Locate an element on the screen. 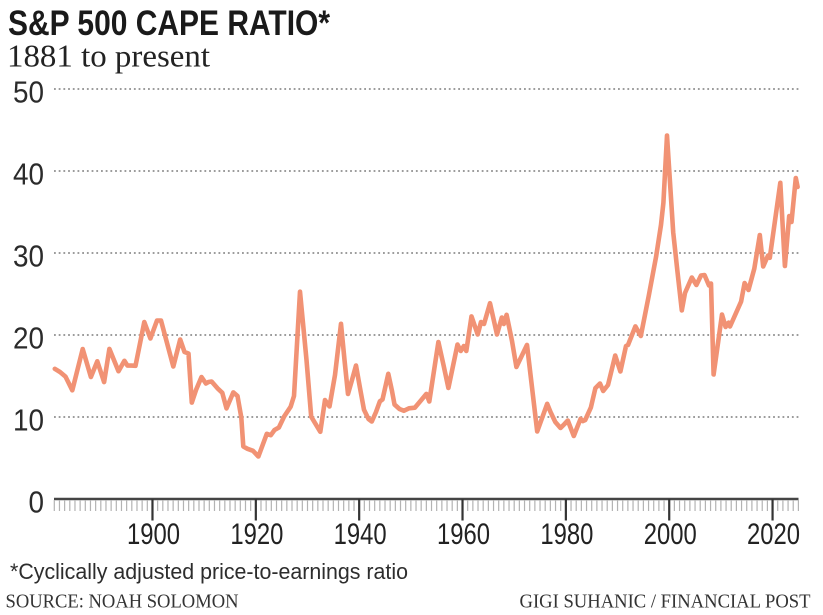 The image size is (823, 615). svg-text: 1900 is located at coordinates (153, 534).